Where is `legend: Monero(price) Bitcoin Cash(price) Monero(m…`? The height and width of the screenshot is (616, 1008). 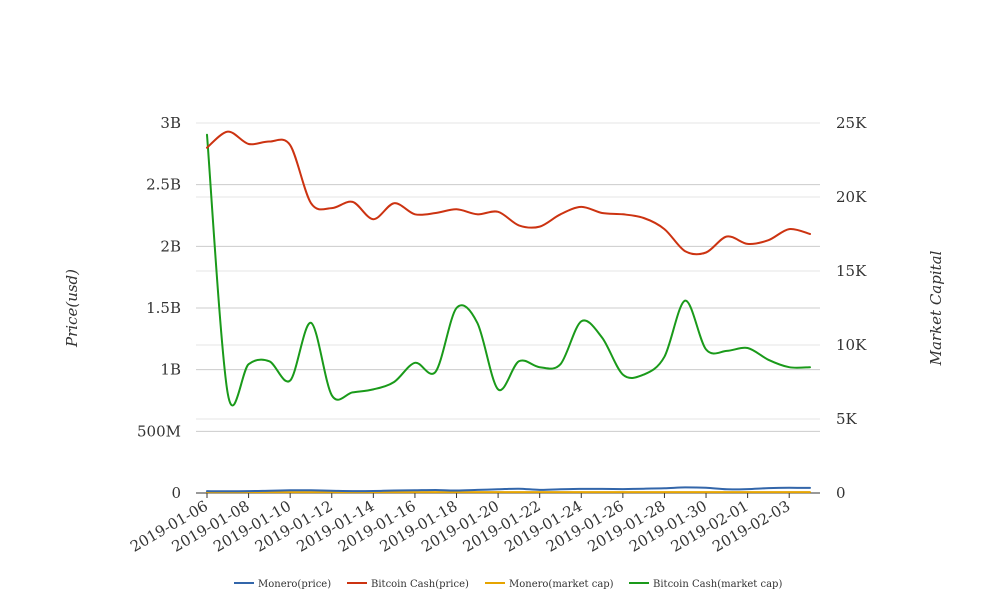
legend: Monero(price) Bitcoin Cash(price) Monero(m… is located at coordinates (508, 584).